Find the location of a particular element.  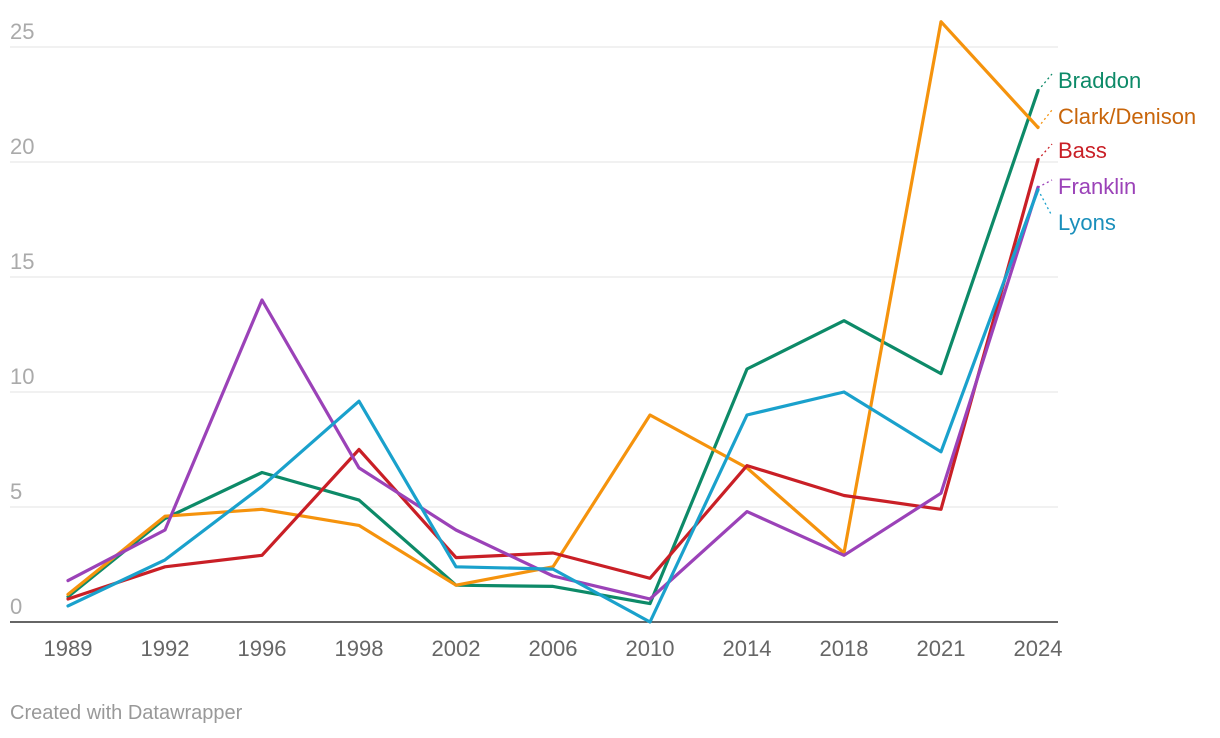

x-tick-label: 2021 is located at coordinates (941, 648).